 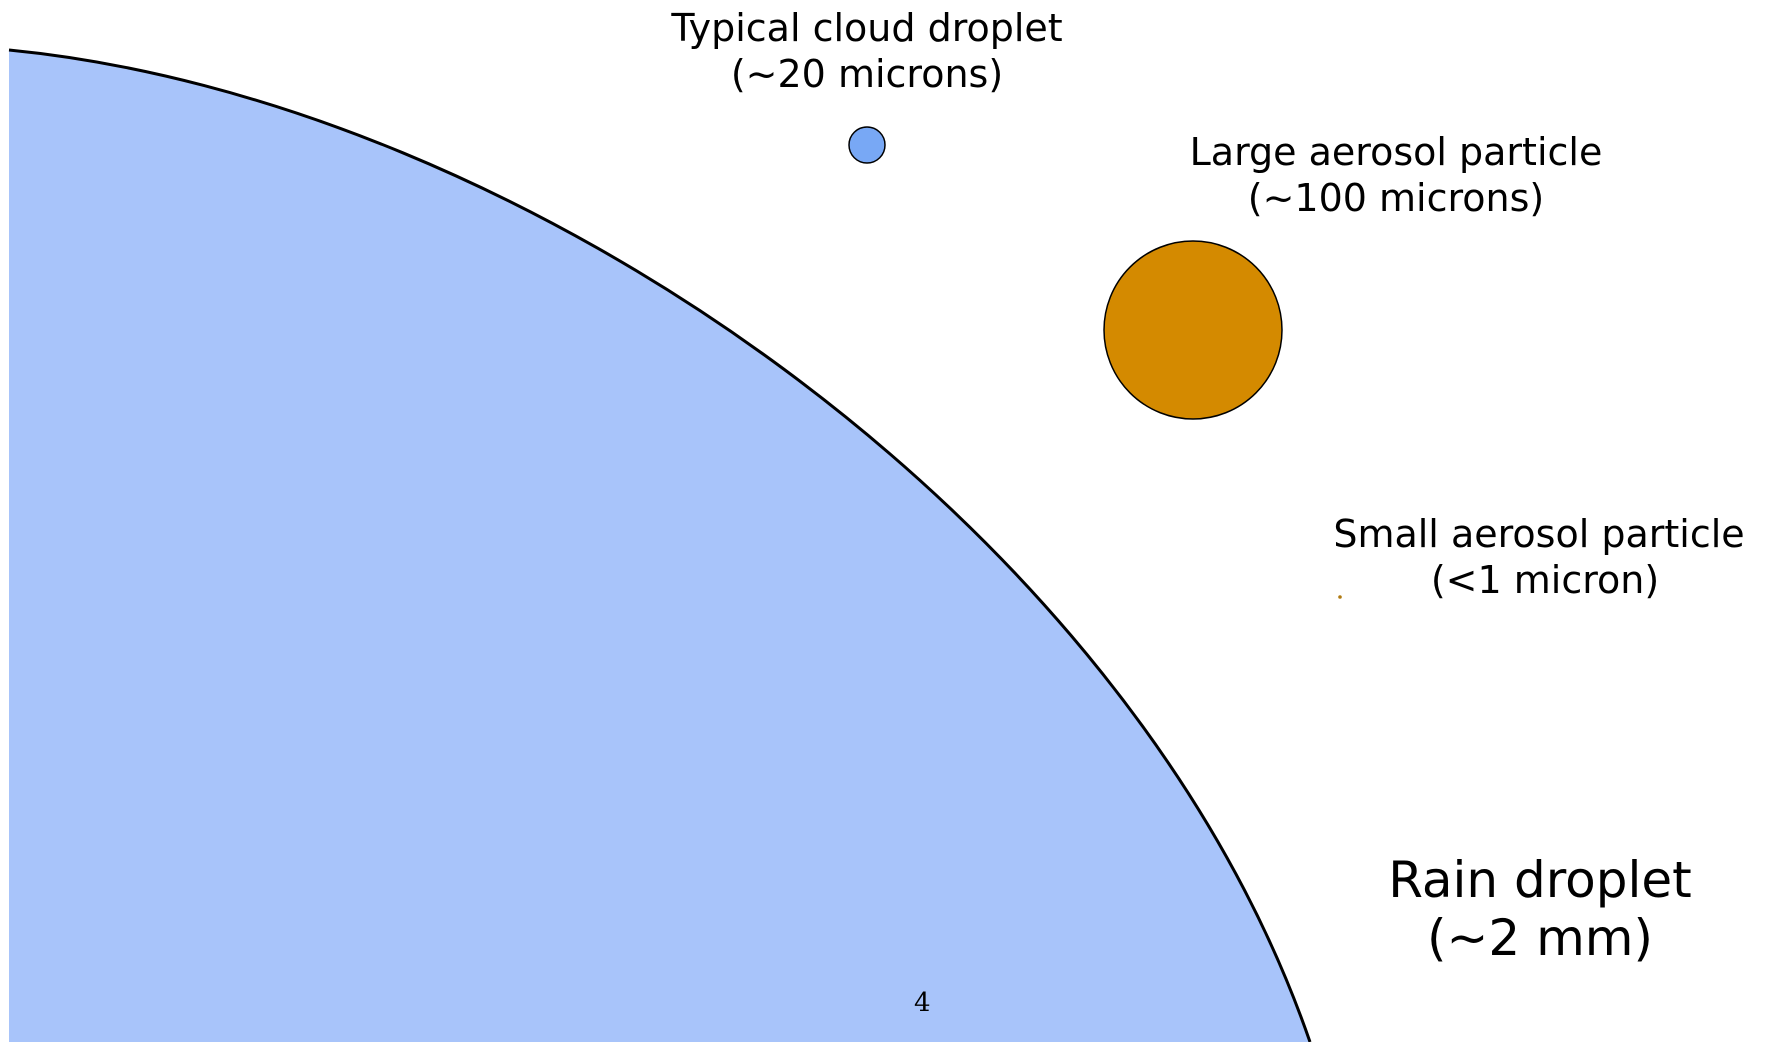 I want to click on rain-droplet-label: Rain droplet (~2 mm), so click(x=1540, y=909).